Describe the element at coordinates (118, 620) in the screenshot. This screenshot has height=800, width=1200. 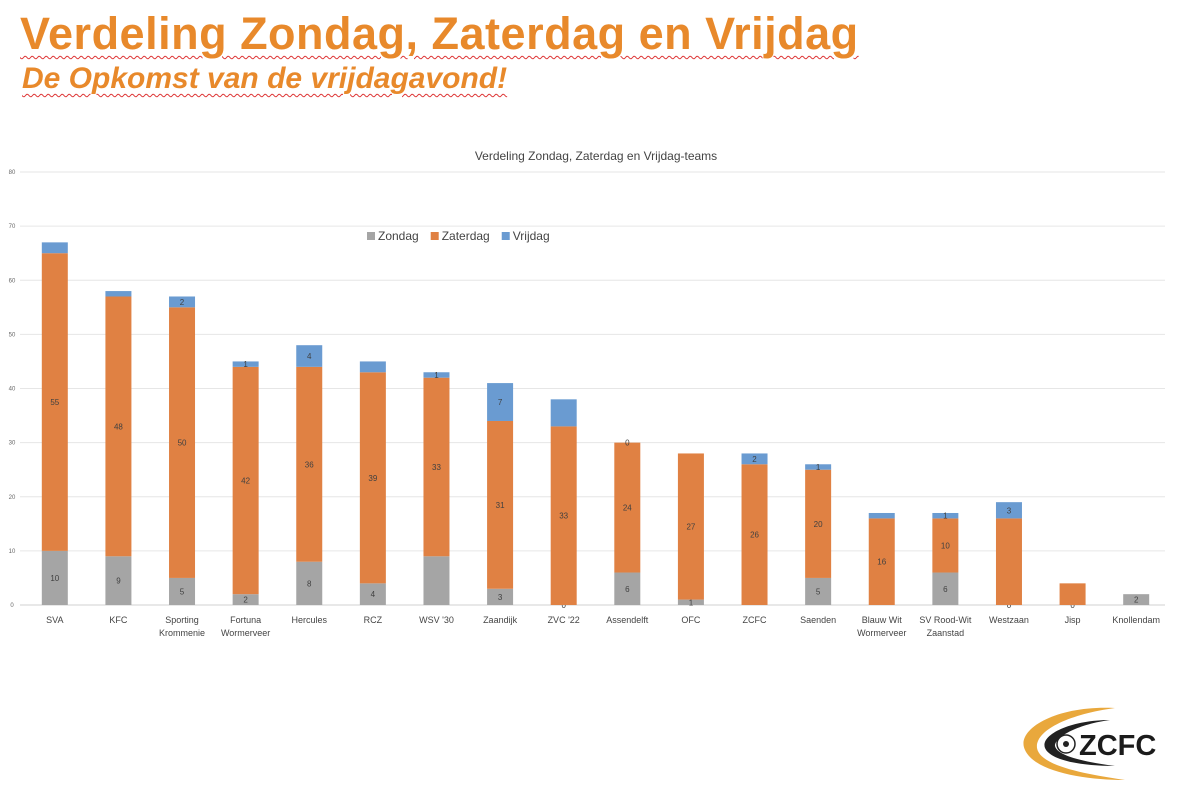
I see `x-tick-label: KFC` at that location.